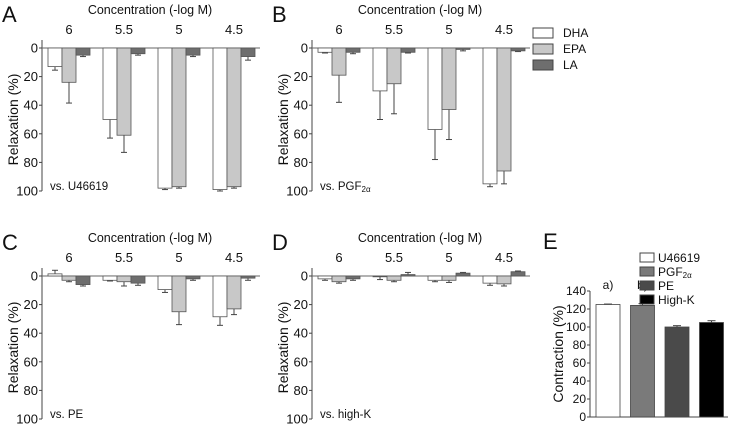 This screenshot has width=735, height=425. I want to click on y-tick-label: 140, so click(576, 291).